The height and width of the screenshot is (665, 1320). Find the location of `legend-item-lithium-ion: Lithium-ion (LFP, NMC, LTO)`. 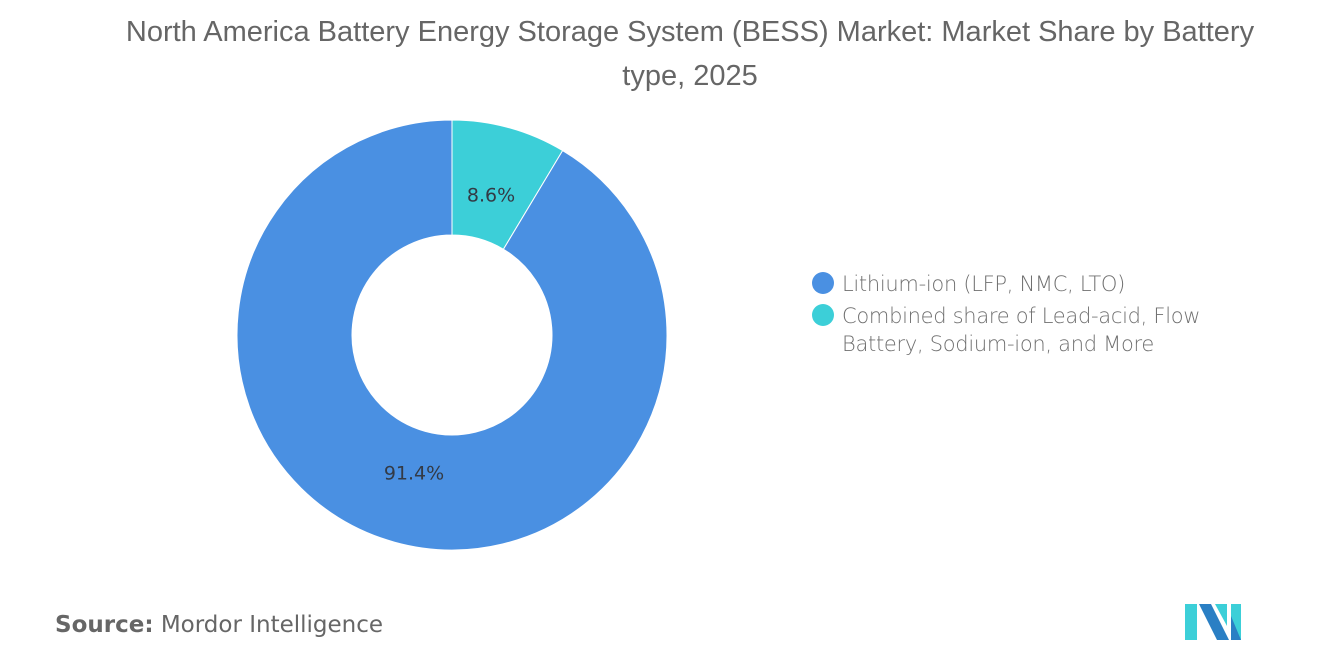

legend-item-lithium-ion: Lithium-ion (LFP, NMC, LTO) is located at coordinates (1022, 284).